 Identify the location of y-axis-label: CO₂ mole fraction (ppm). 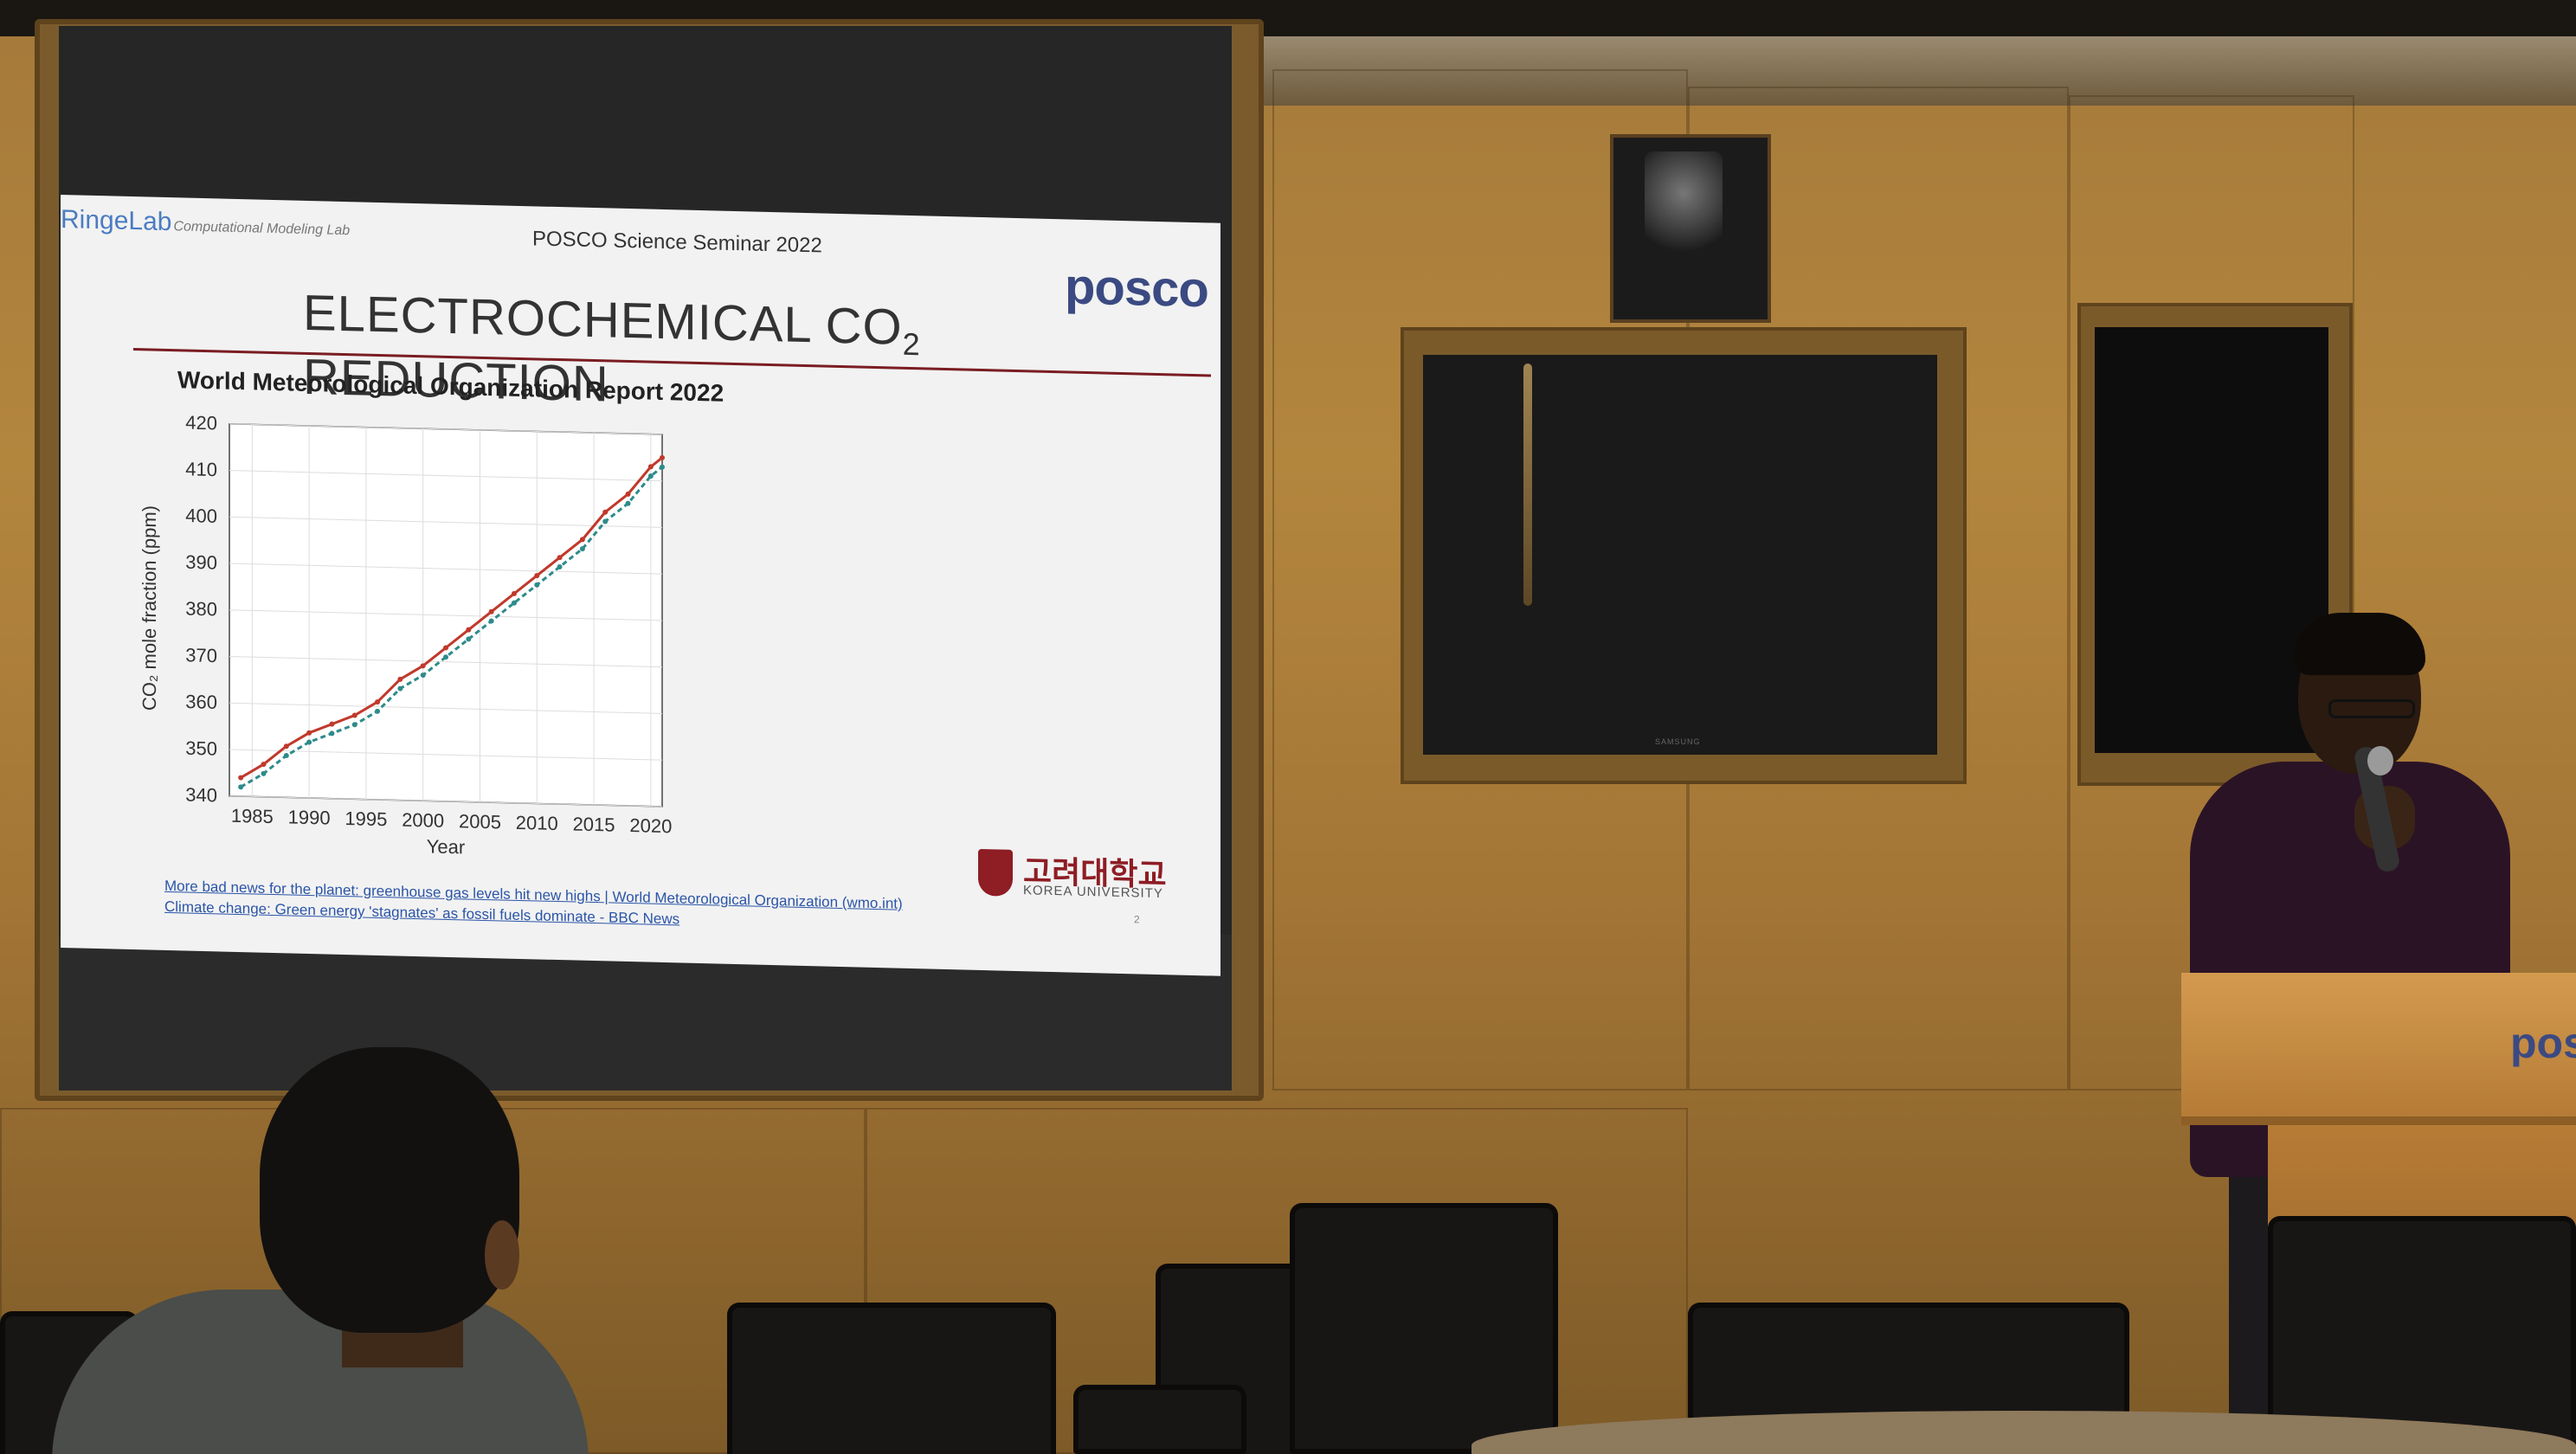
(149, 608).